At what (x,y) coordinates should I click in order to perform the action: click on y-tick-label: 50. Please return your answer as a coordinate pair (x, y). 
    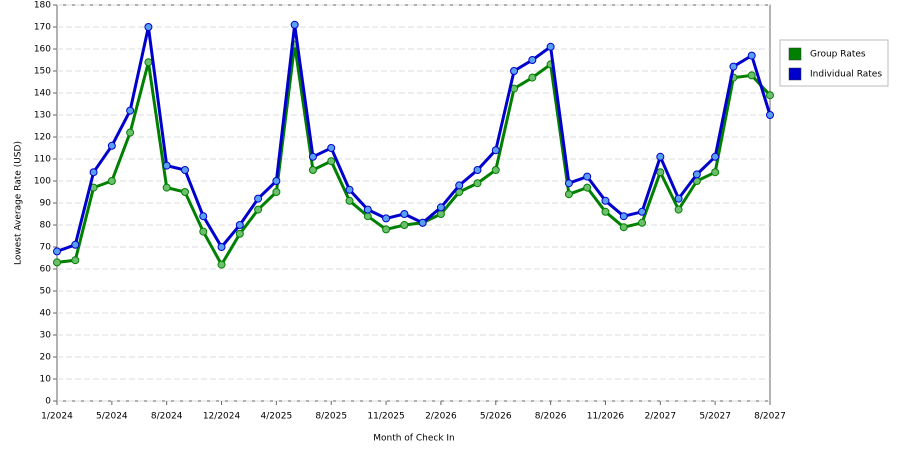
    Looking at the image, I should click on (46, 292).